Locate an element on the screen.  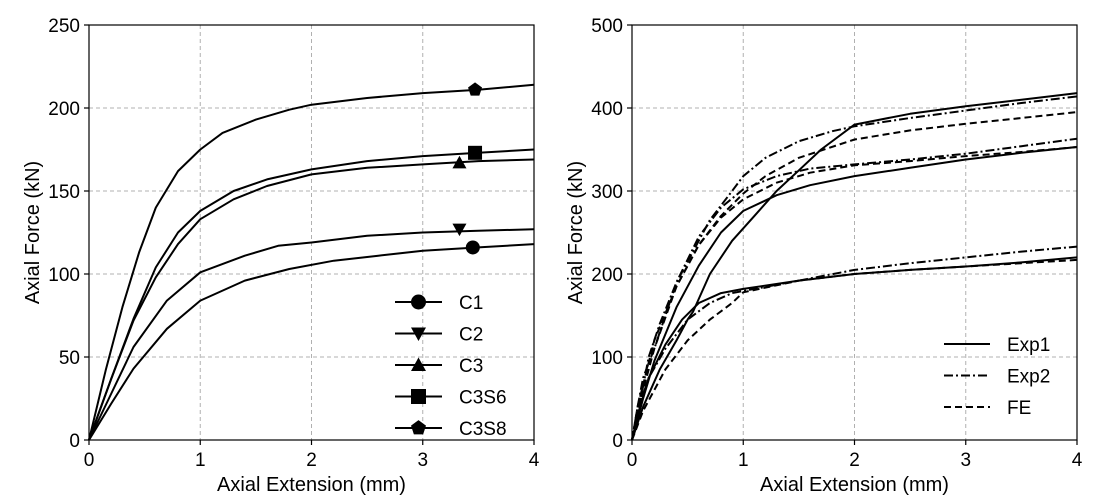
series-marker-c3s6 is located at coordinates (475, 152).